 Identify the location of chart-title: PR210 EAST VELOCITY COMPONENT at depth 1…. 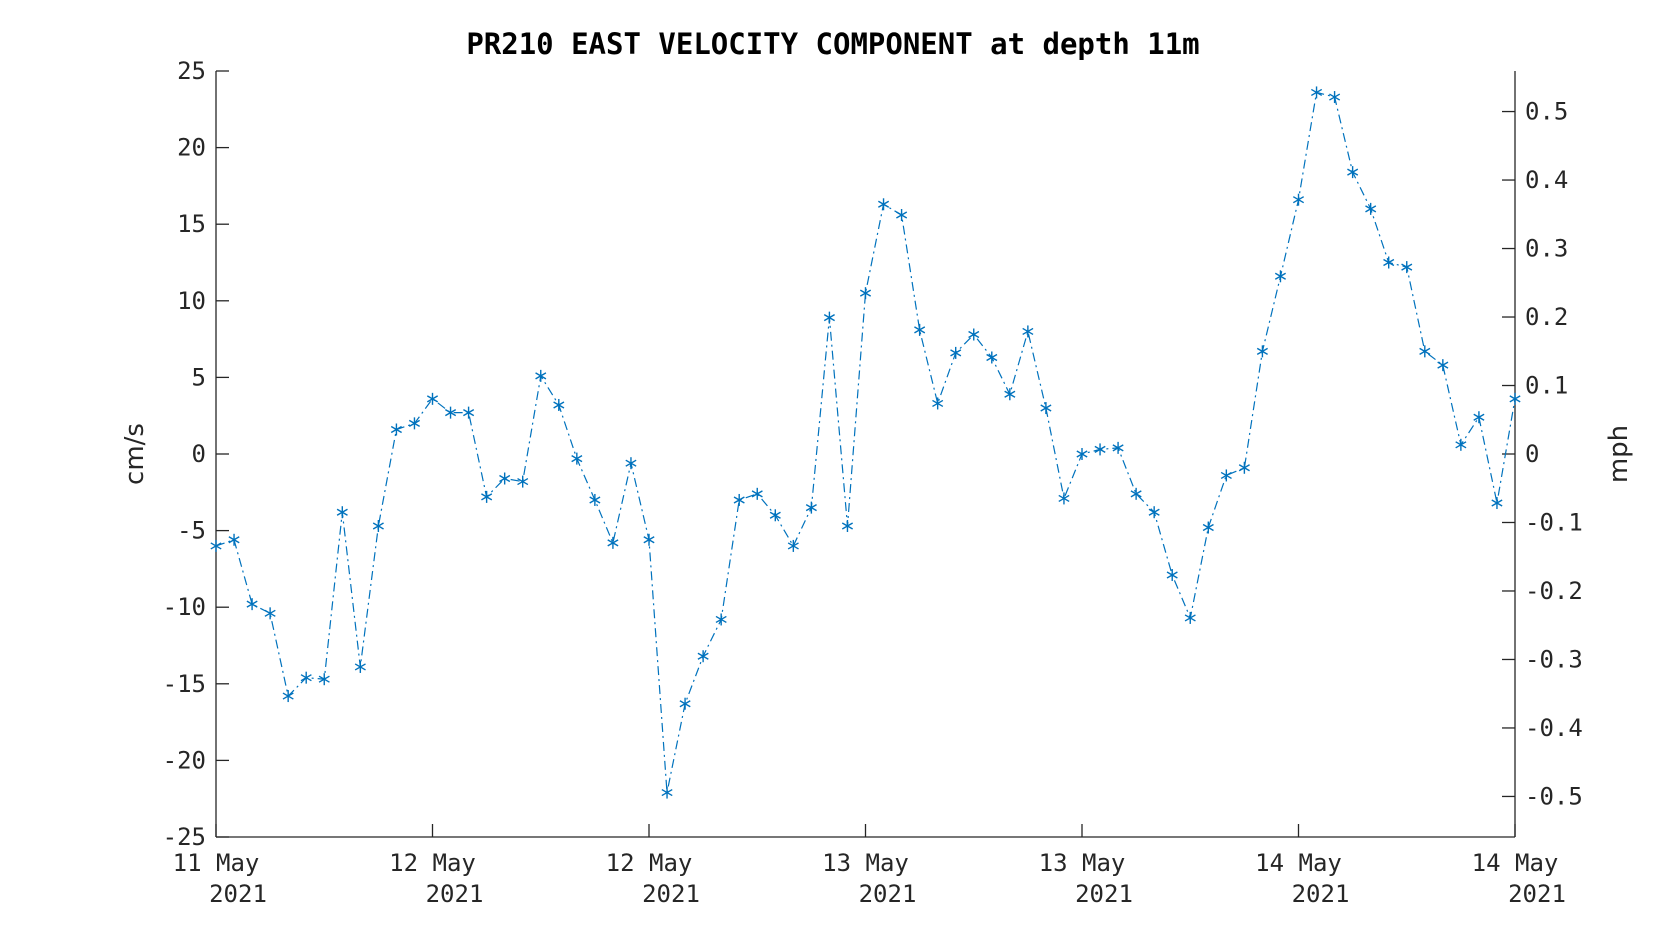
(832, 44).